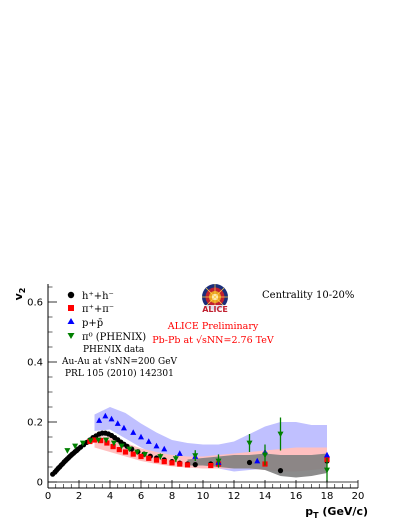 The image size is (407, 527). I want to click on legend-marker-protons, so click(71, 321).